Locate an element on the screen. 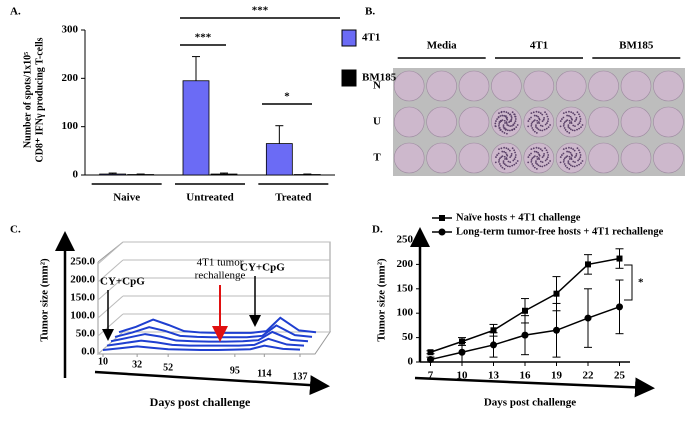  y-tick-label: 150 is located at coordinates (405, 288).